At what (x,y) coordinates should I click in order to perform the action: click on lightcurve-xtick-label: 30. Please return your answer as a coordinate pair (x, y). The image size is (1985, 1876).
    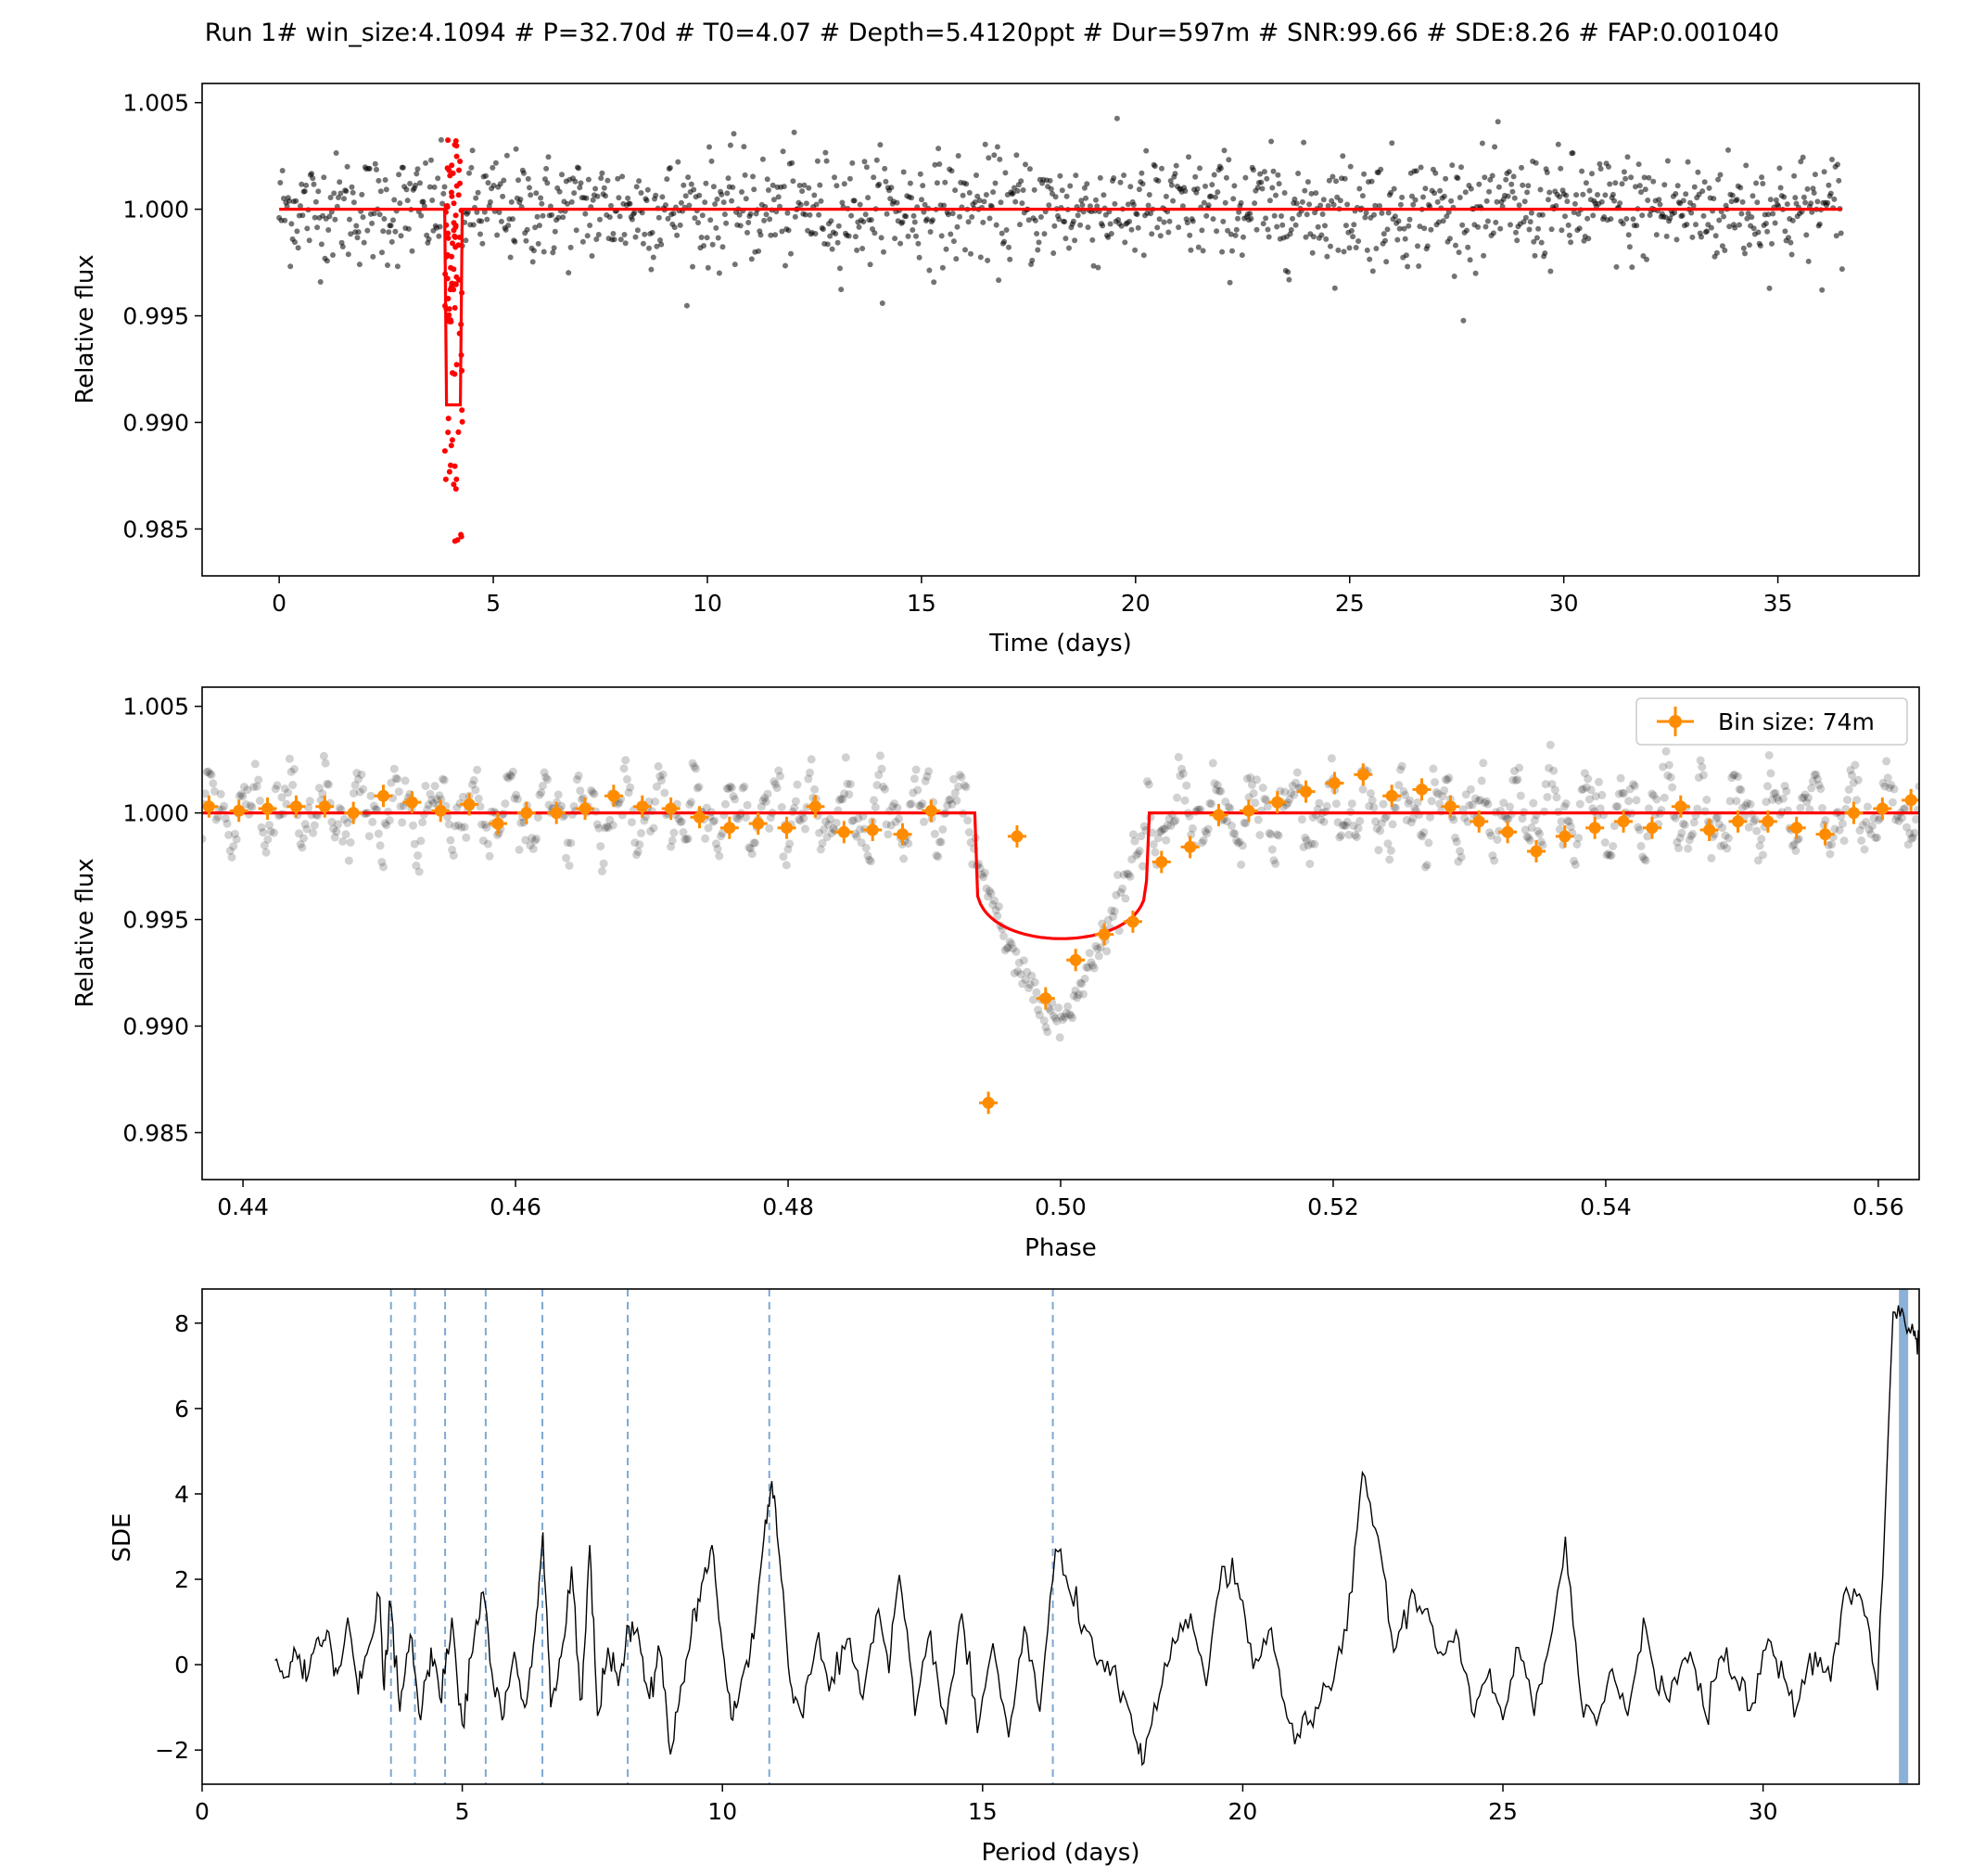
    Looking at the image, I should click on (1564, 603).